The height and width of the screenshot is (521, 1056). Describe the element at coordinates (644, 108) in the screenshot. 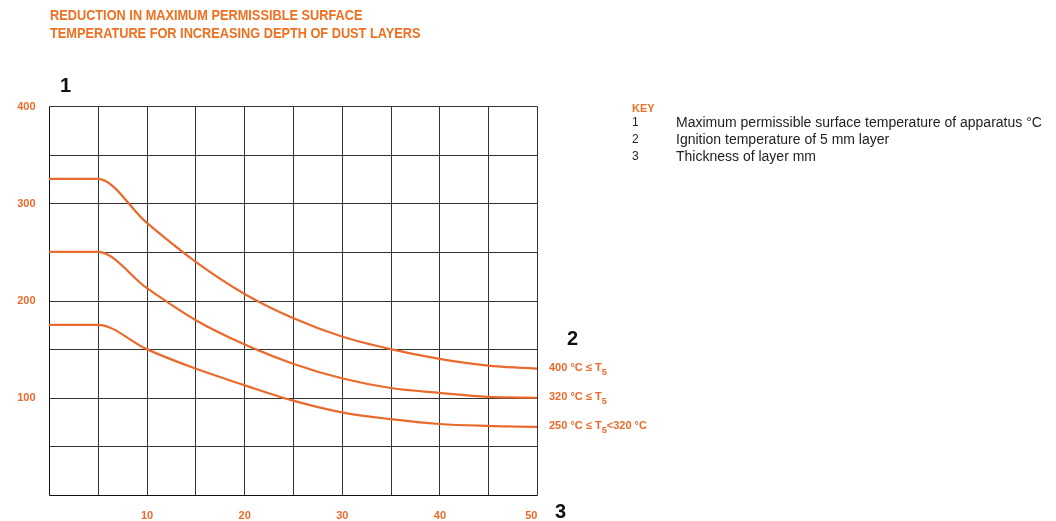

I see `text: KEY` at that location.